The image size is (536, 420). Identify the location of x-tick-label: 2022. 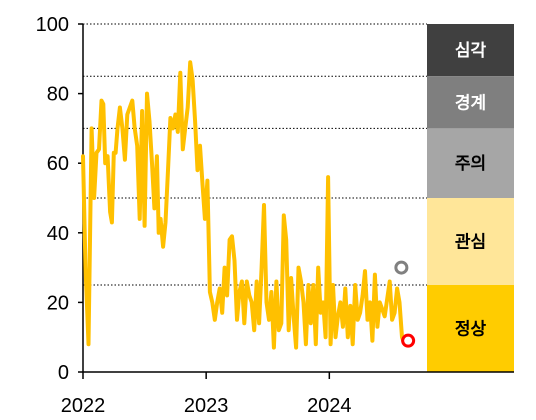
(83, 406).